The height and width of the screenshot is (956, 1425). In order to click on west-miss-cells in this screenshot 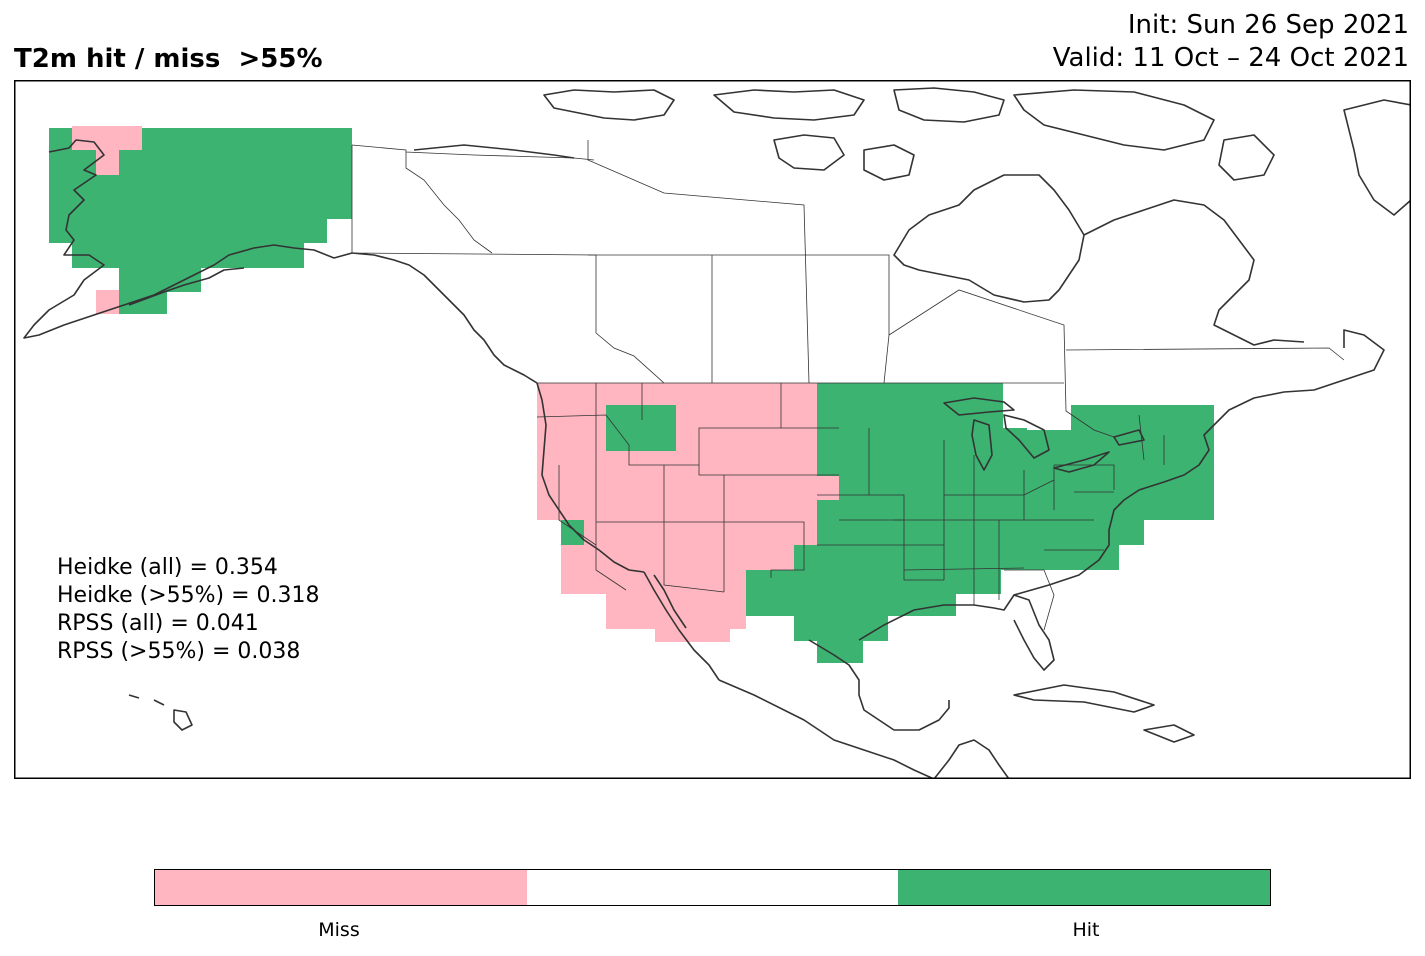, I will do `click(688, 512)`.